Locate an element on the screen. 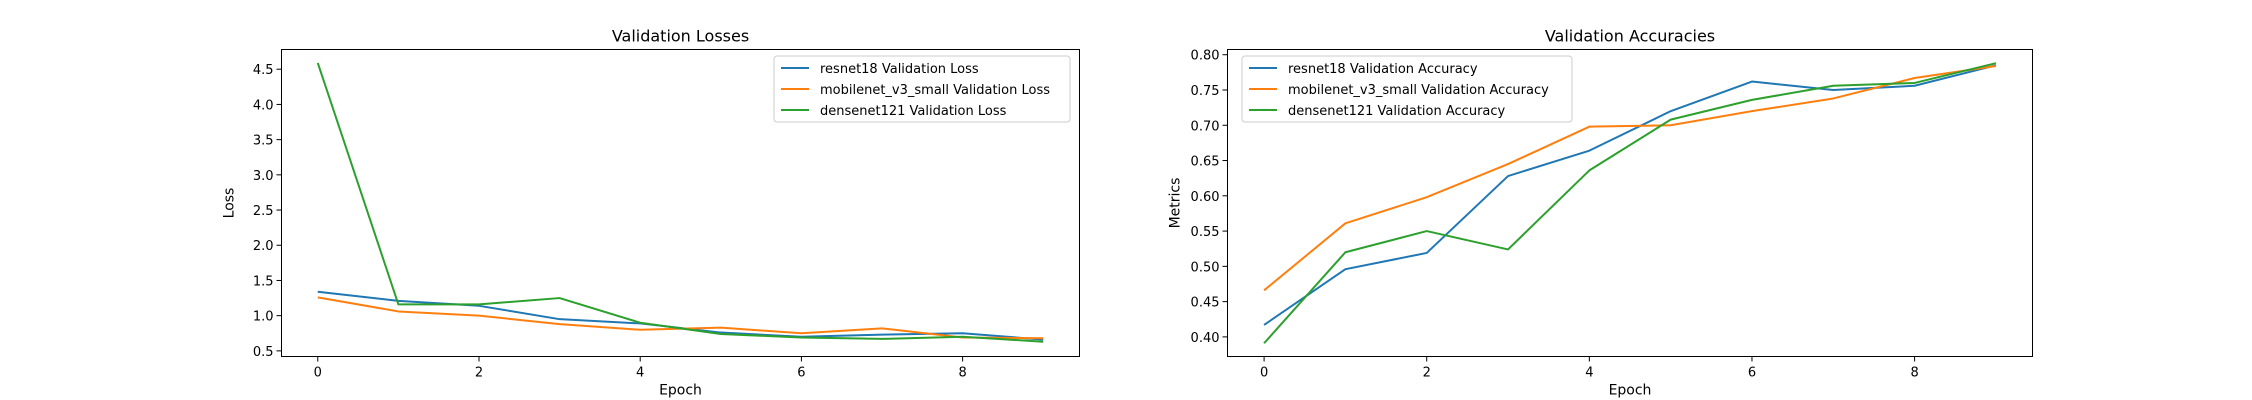  y-tick-label: 4.0 is located at coordinates (263, 105).